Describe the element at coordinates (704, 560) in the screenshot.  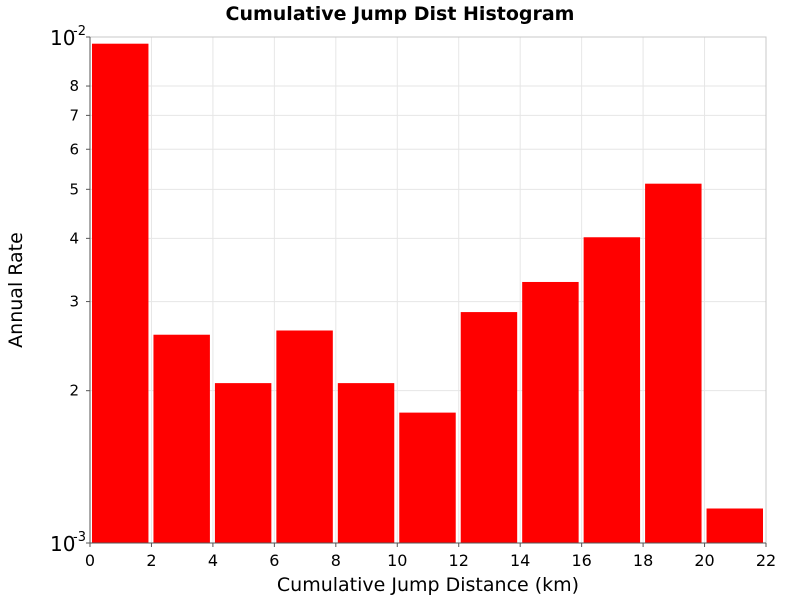
I see `x-tick-label: 20` at that location.